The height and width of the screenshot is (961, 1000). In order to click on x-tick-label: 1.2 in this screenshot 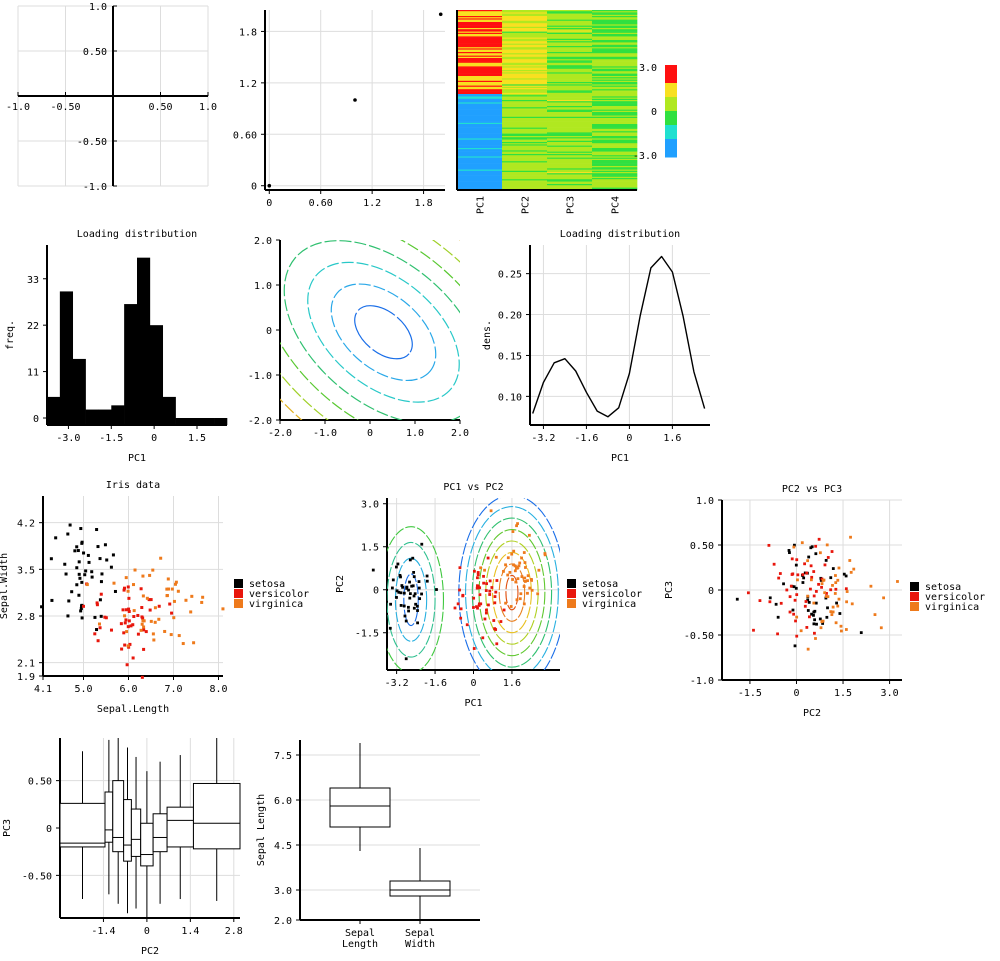, I will do `click(372, 203)`.